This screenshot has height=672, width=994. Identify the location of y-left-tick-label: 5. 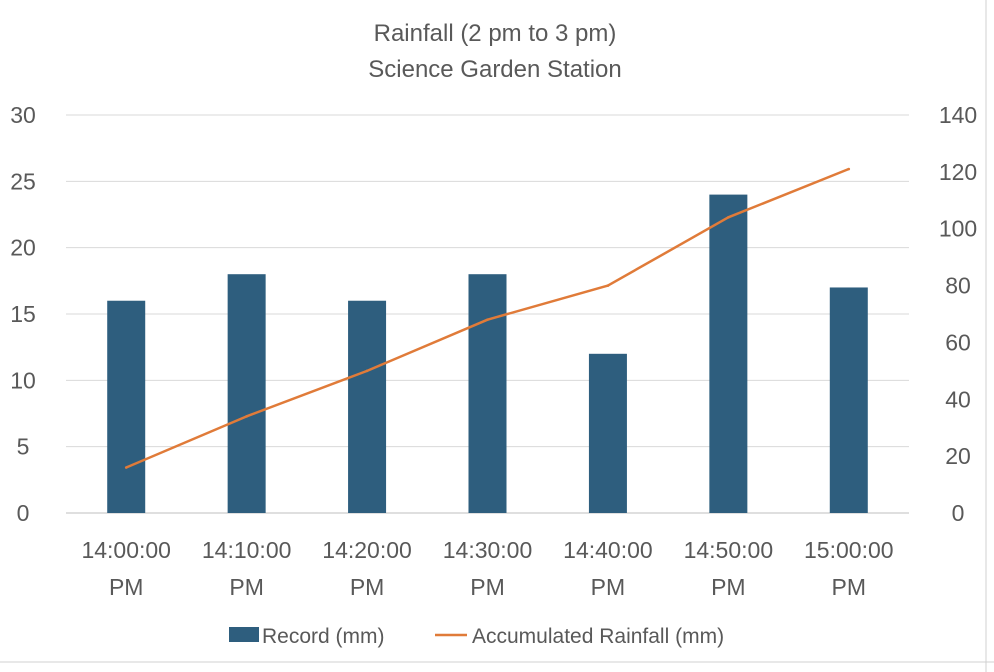
(23, 447).